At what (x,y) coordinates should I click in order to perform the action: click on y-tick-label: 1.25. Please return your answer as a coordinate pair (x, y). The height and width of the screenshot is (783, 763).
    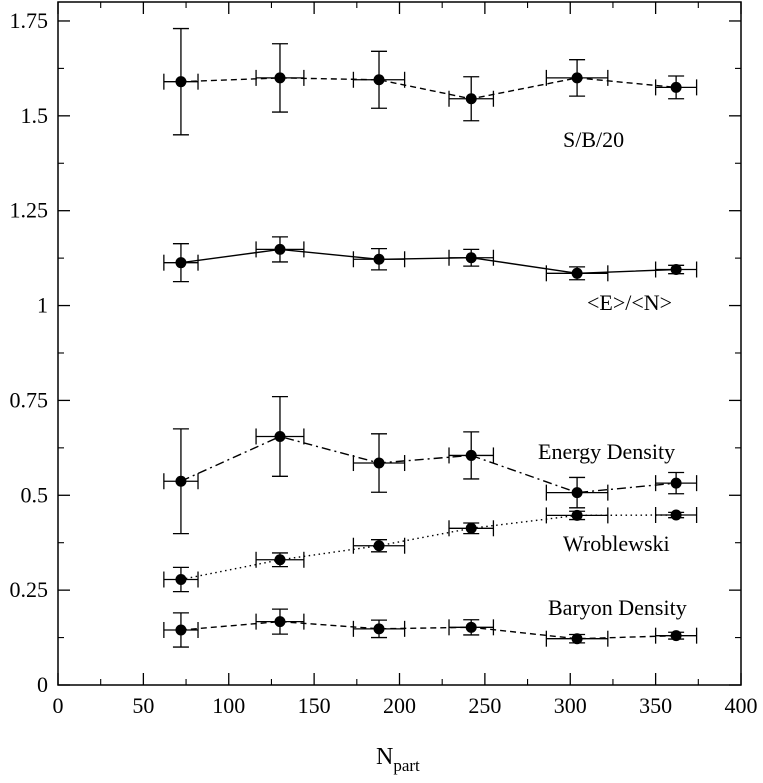
    Looking at the image, I should click on (29, 210).